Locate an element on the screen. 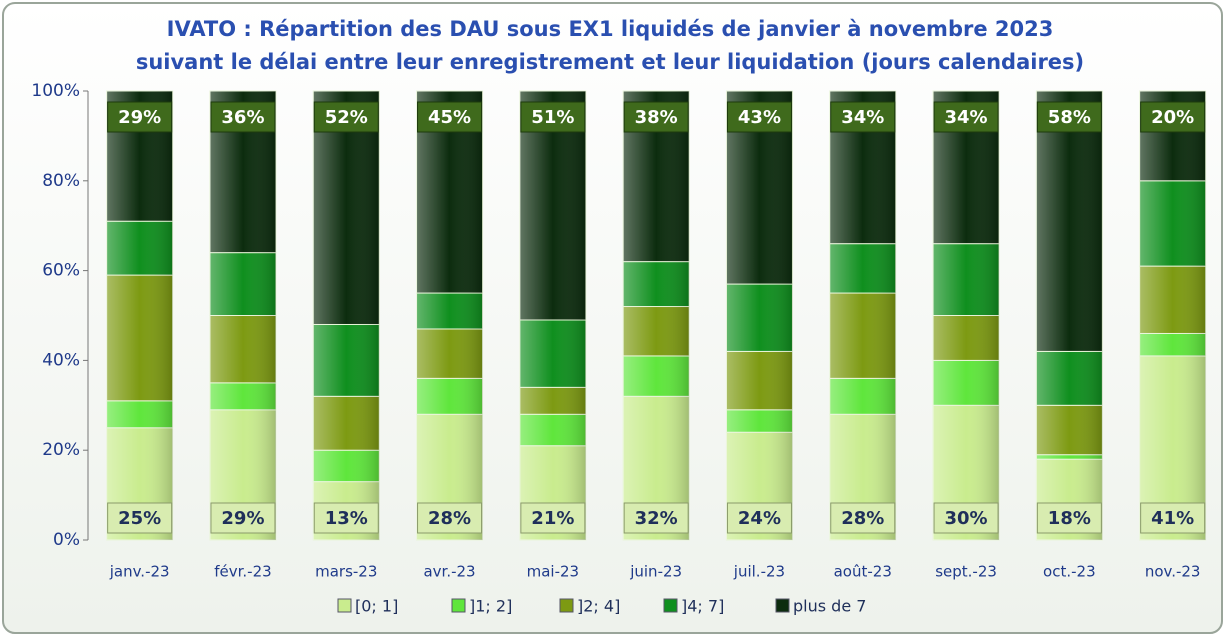 This screenshot has width=1229, height=639. value-label: 38% is located at coordinates (656, 117).